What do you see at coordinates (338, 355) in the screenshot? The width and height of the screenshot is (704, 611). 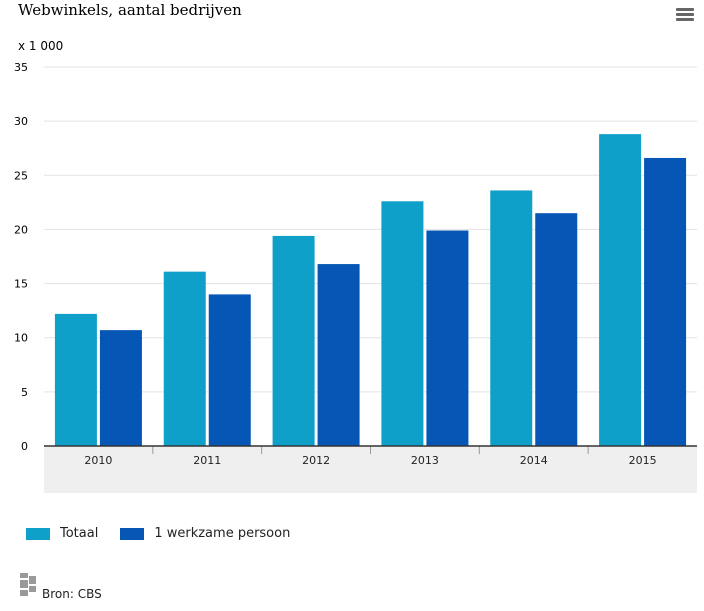 I see `bar-werkzame-persoon-2012` at bounding box center [338, 355].